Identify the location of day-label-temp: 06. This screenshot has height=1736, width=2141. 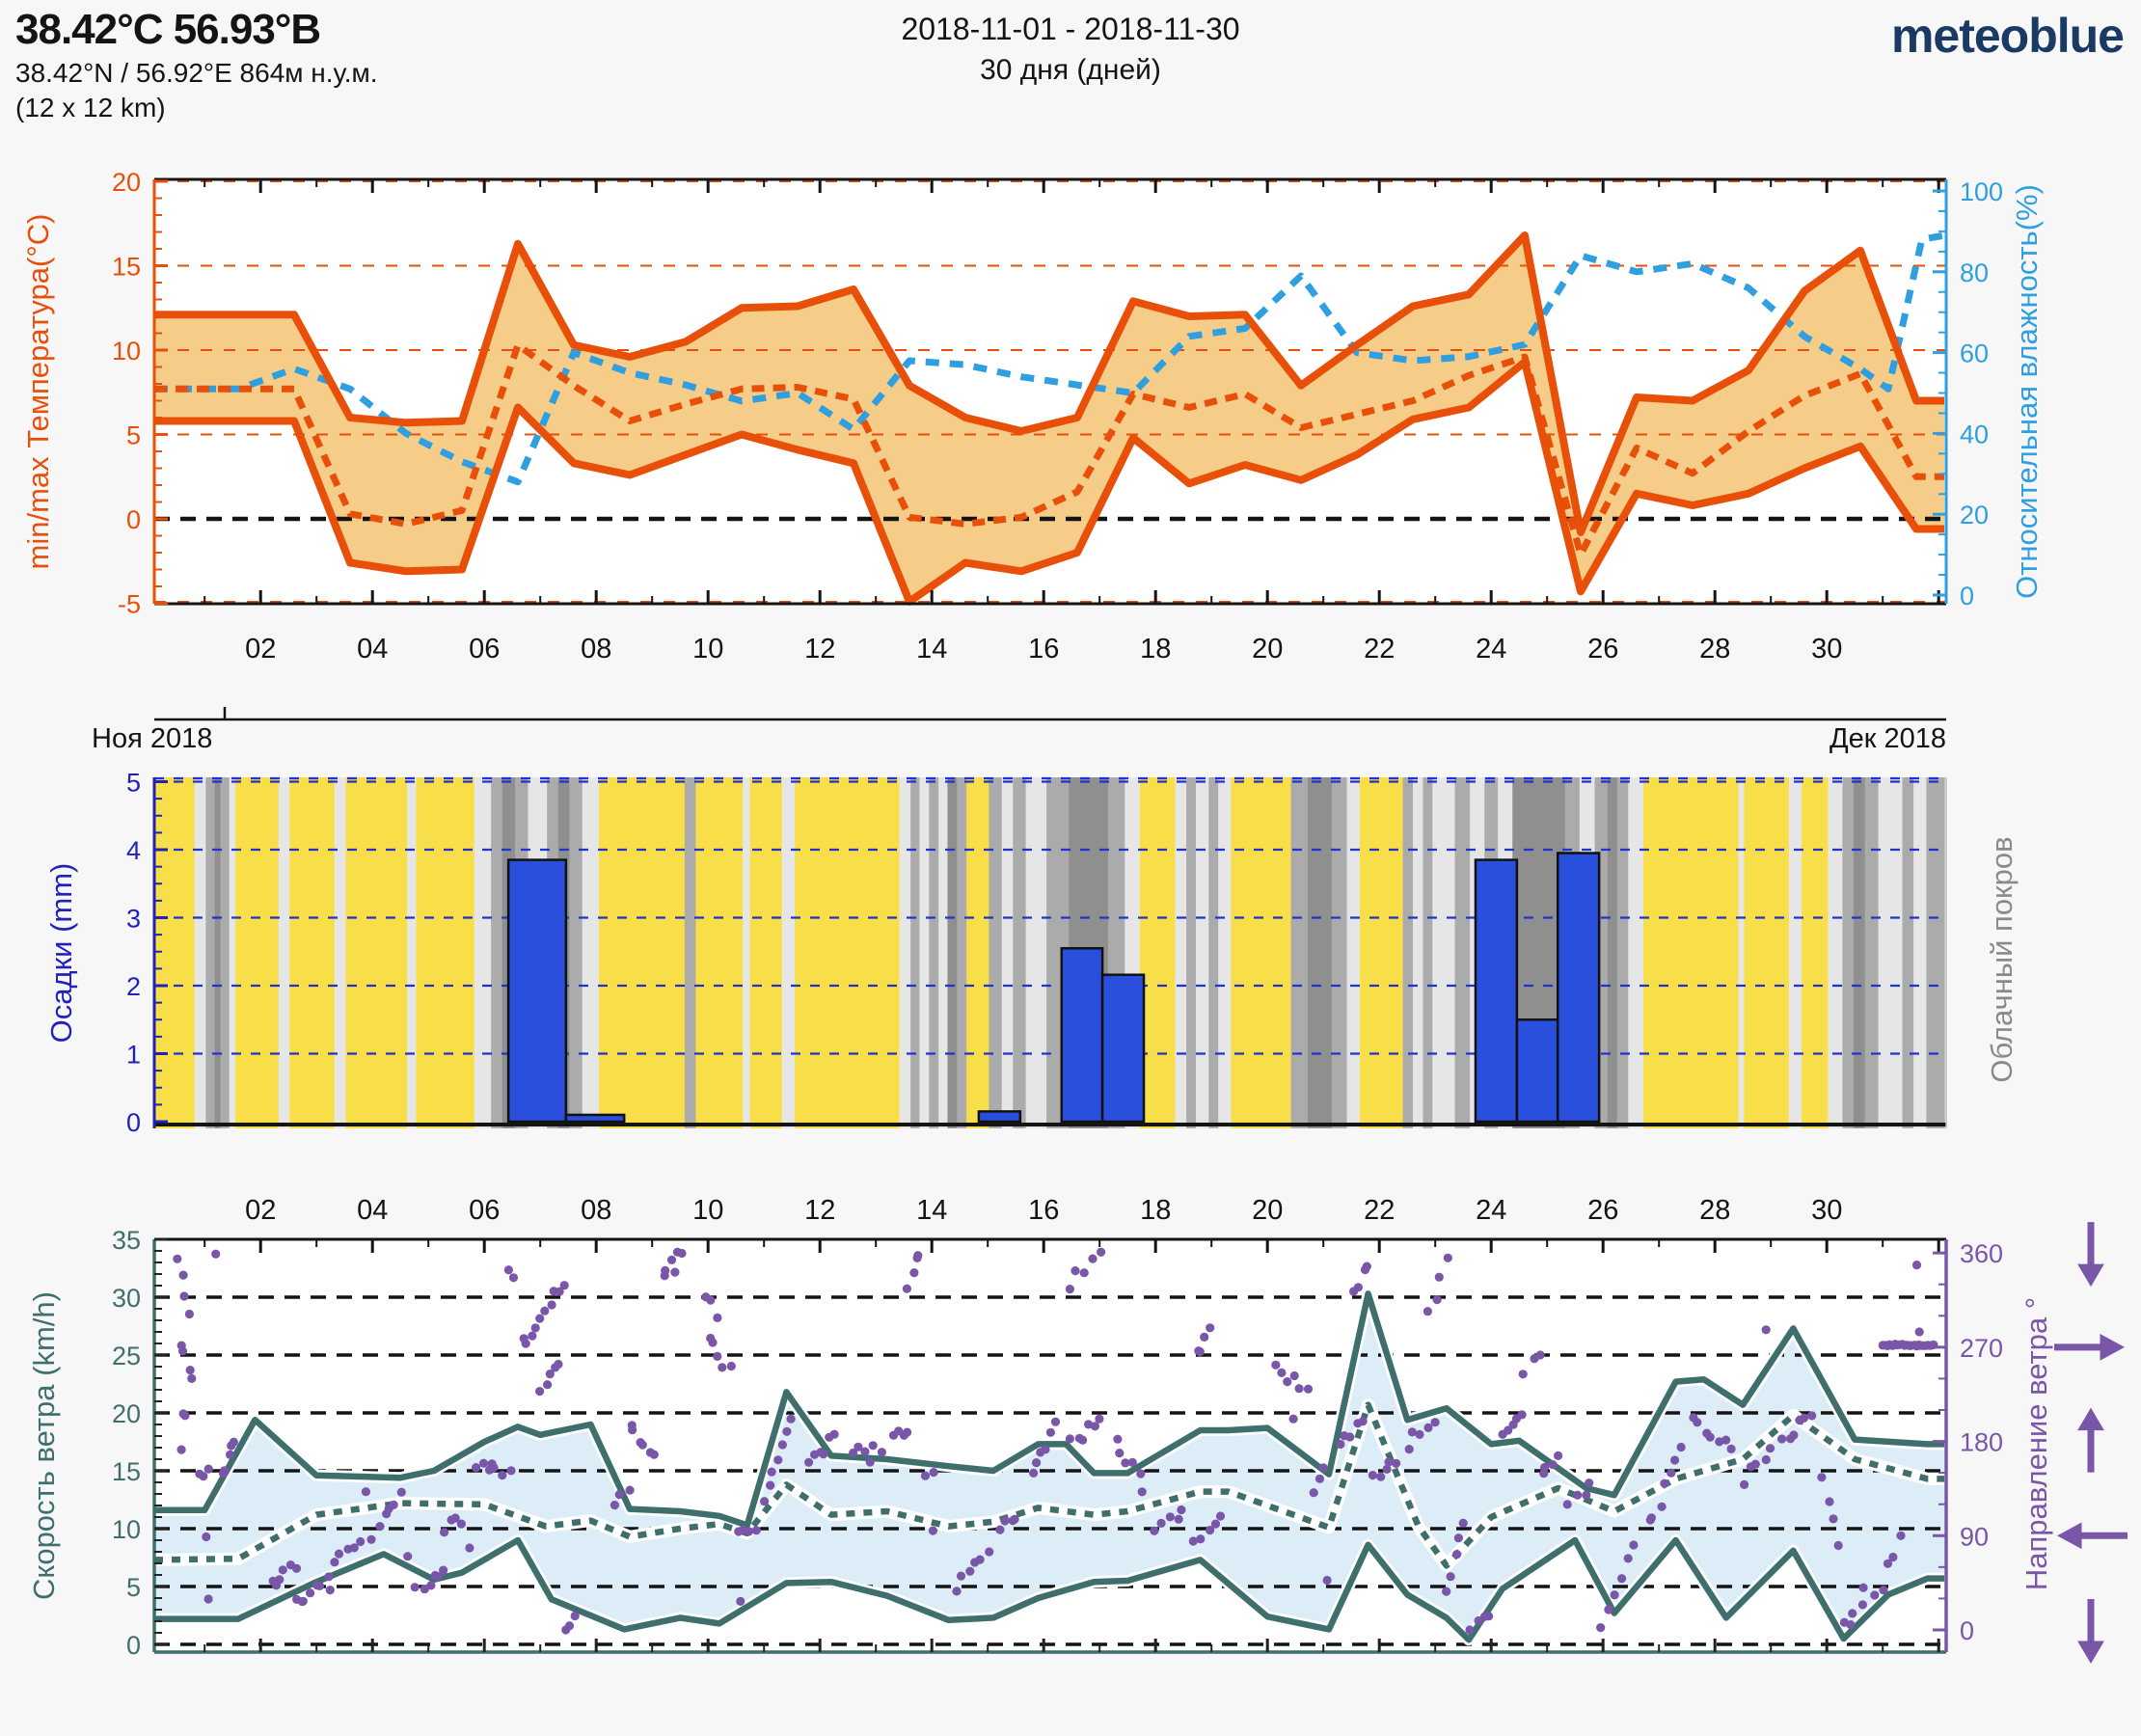
(485, 649).